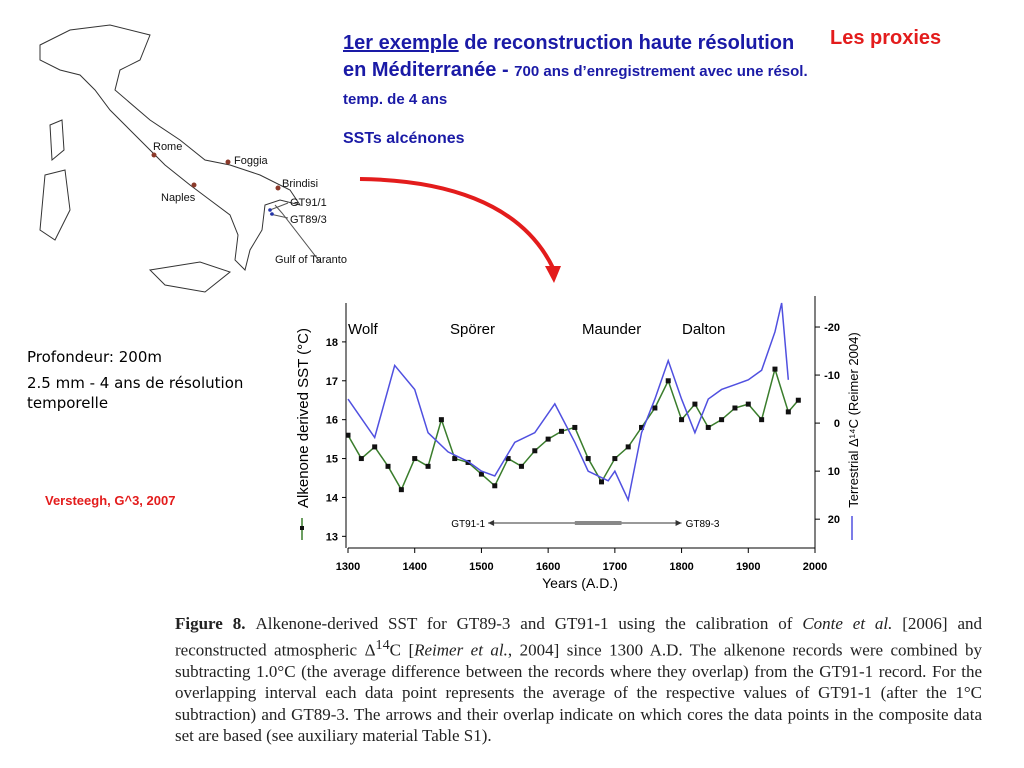 The width and height of the screenshot is (1024, 768). Describe the element at coordinates (348, 567) in the screenshot. I see `x-tick-label: 1300` at that location.